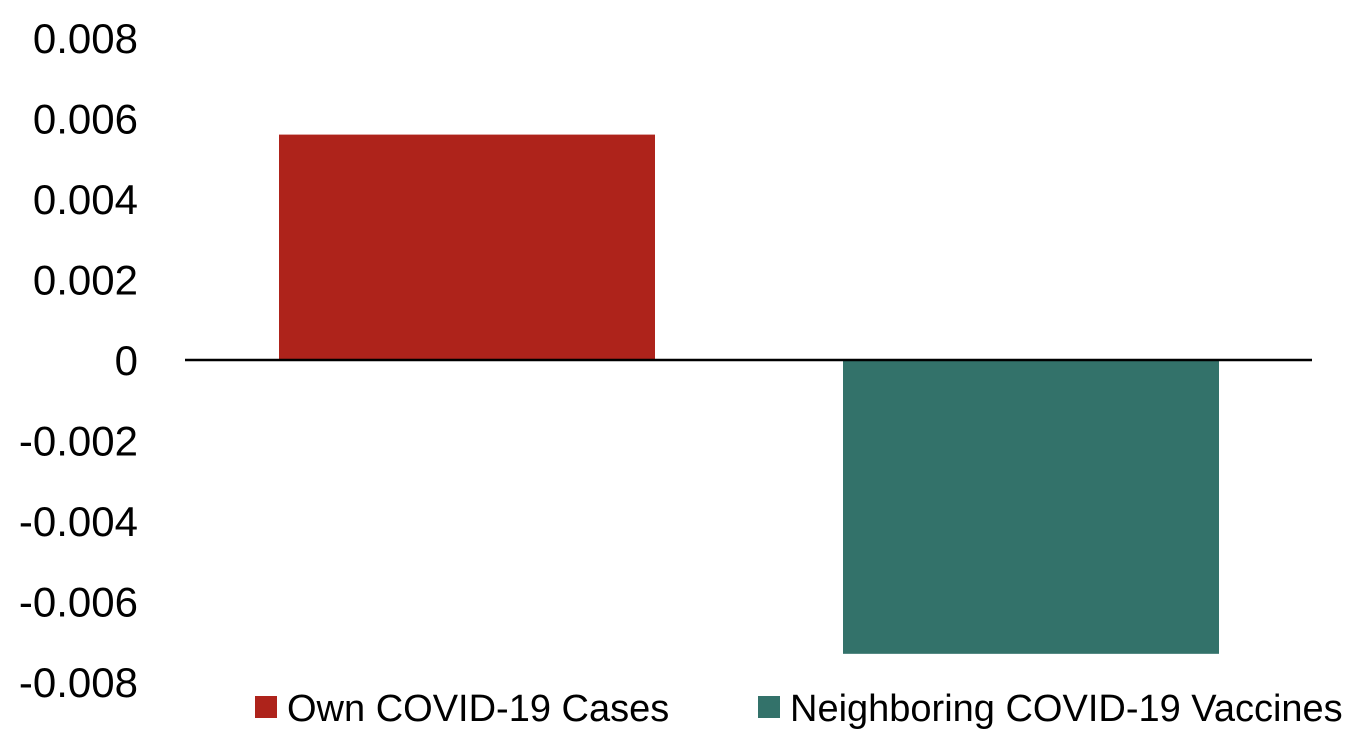 This screenshot has width=1352, height=746. What do you see at coordinates (1031, 507) in the screenshot?
I see `bar-neighboring-covid-vaccines` at bounding box center [1031, 507].